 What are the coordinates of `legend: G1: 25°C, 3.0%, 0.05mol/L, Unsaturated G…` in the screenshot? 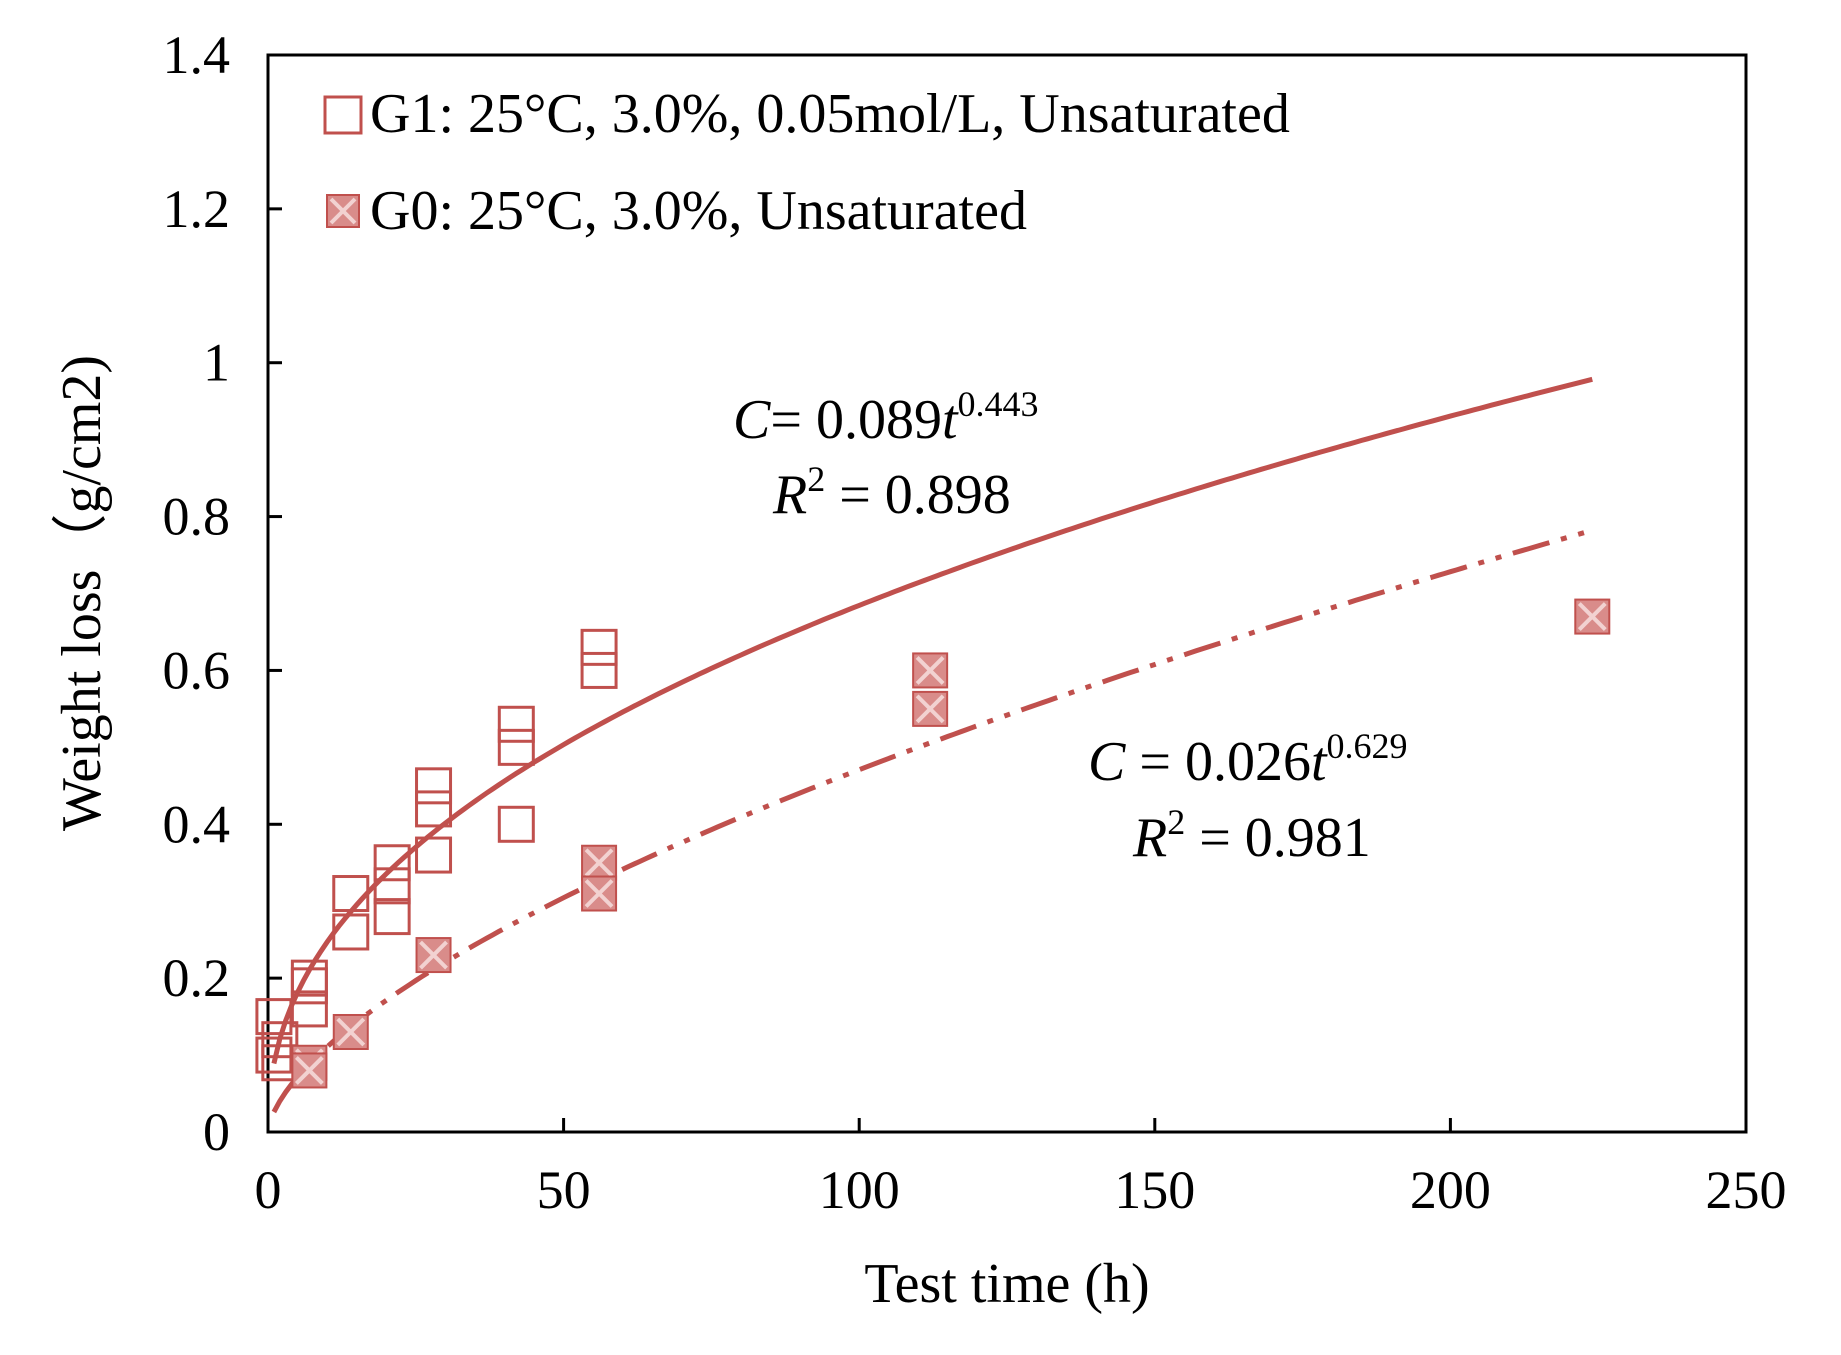 It's located at (806, 162).